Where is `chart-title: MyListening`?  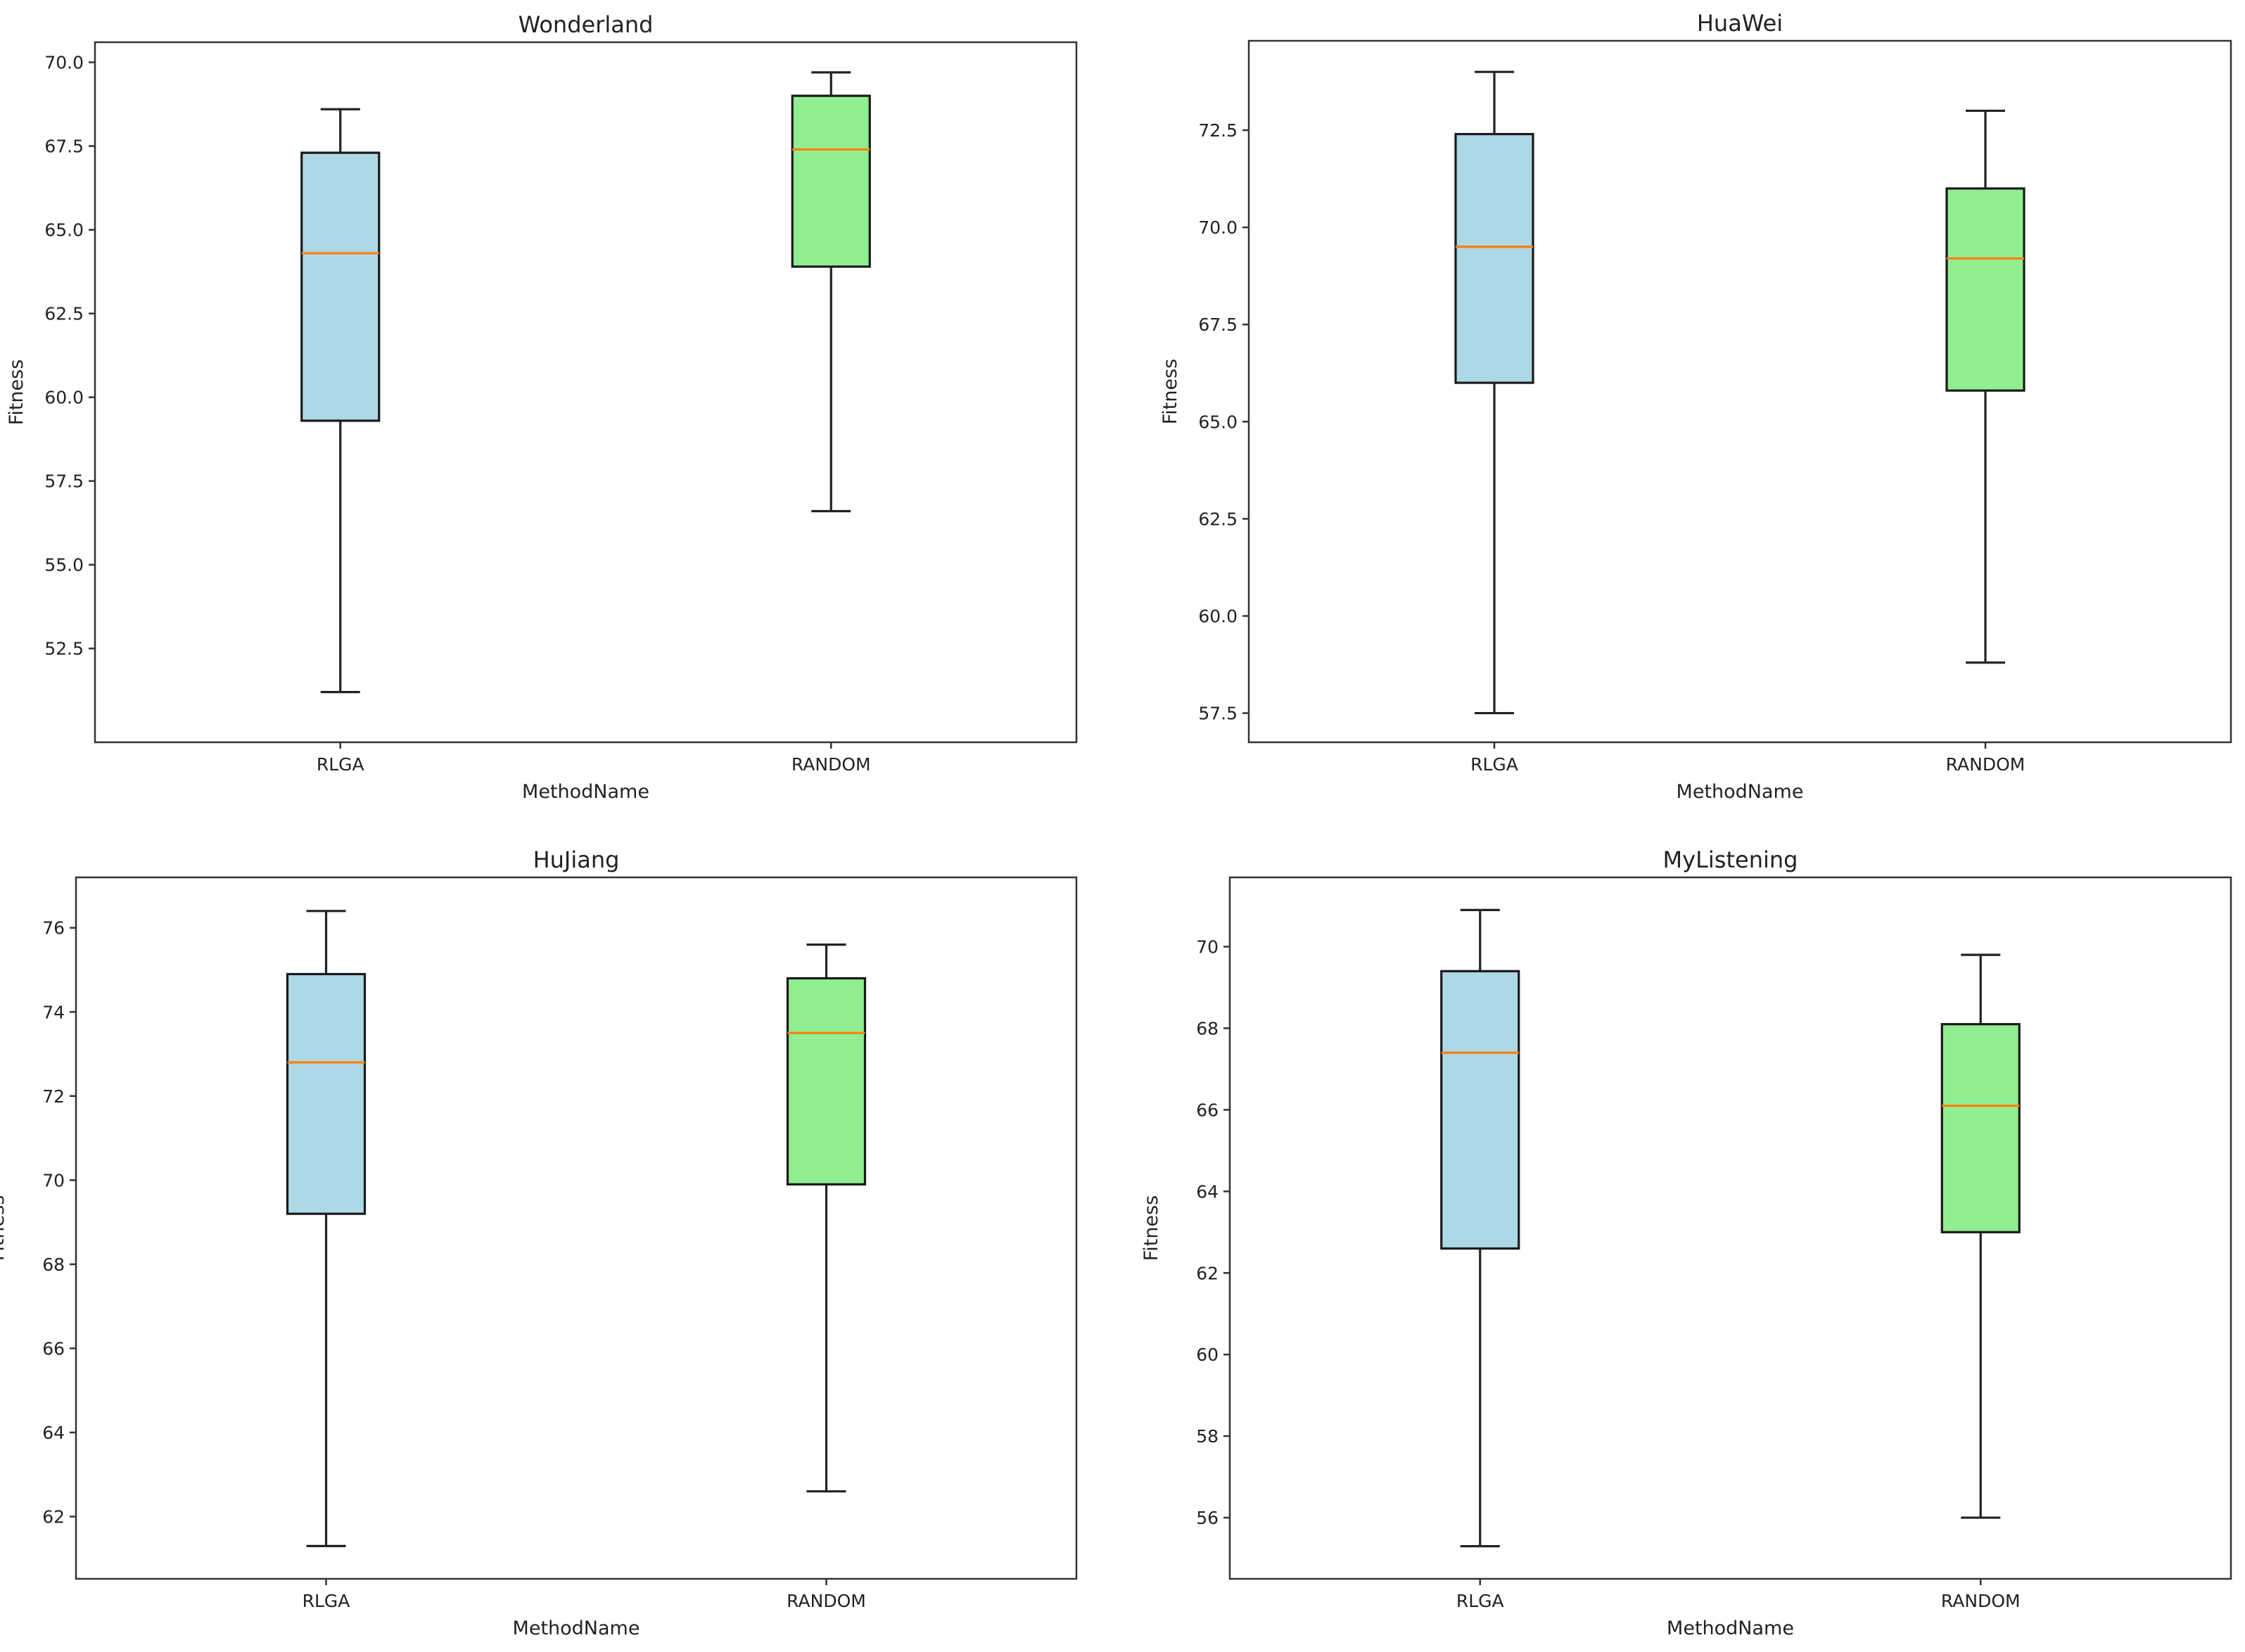 chart-title: MyListening is located at coordinates (1730, 859).